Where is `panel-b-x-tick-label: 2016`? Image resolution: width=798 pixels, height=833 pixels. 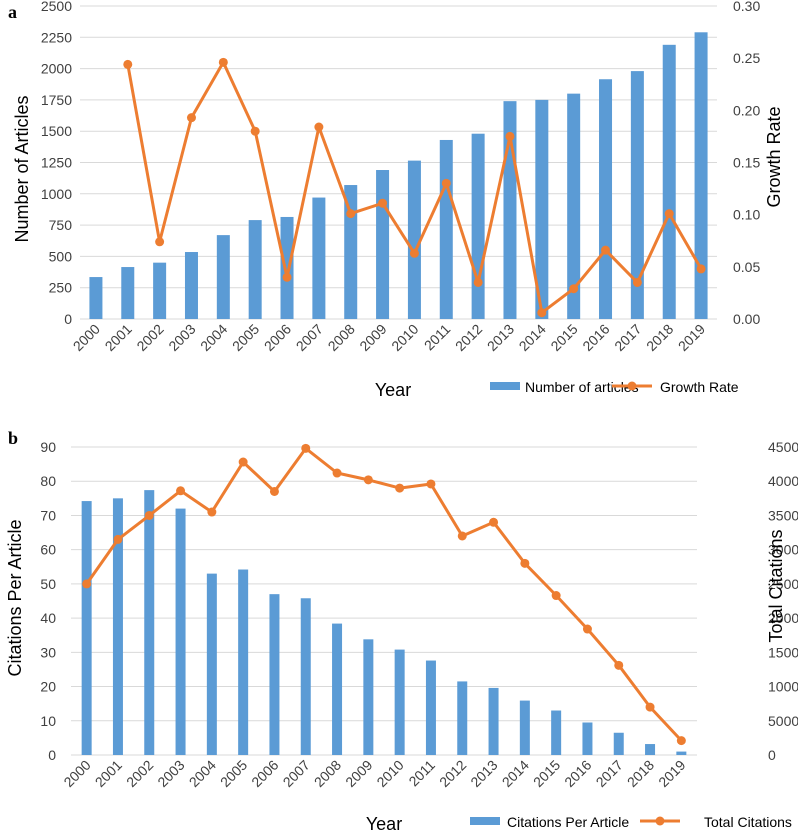
panel-b-x-tick-label: 2016 is located at coordinates (577, 773).